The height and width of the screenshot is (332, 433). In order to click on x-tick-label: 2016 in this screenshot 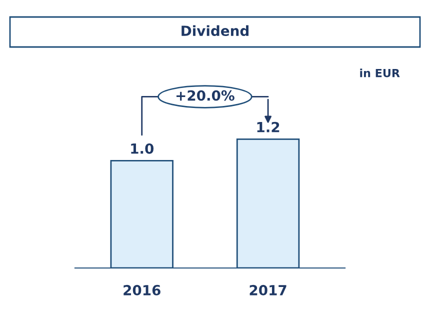, I will do `click(142, 290)`.